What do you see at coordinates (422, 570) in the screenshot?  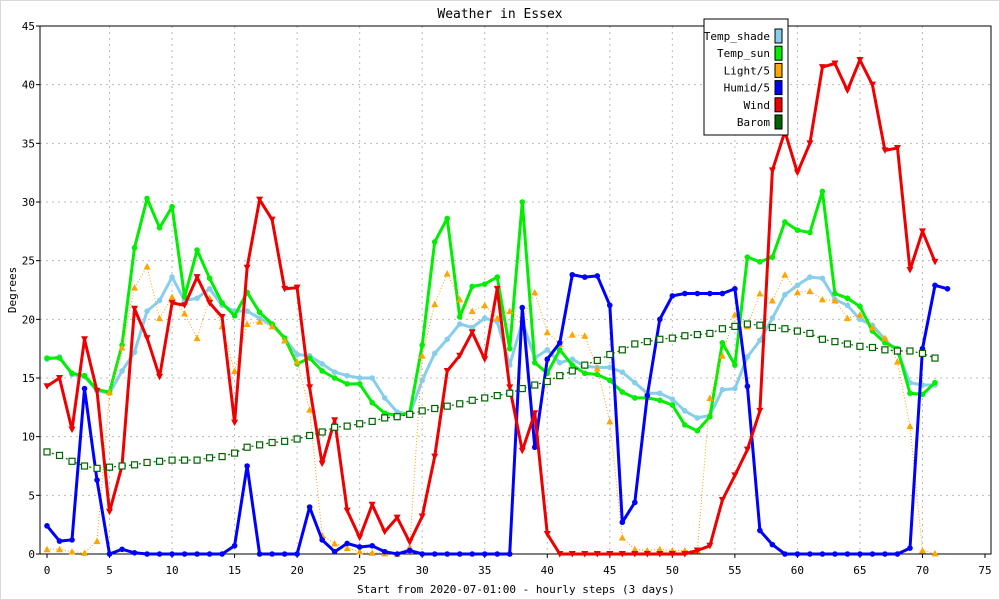 I see `x-tick-label: 30` at bounding box center [422, 570].